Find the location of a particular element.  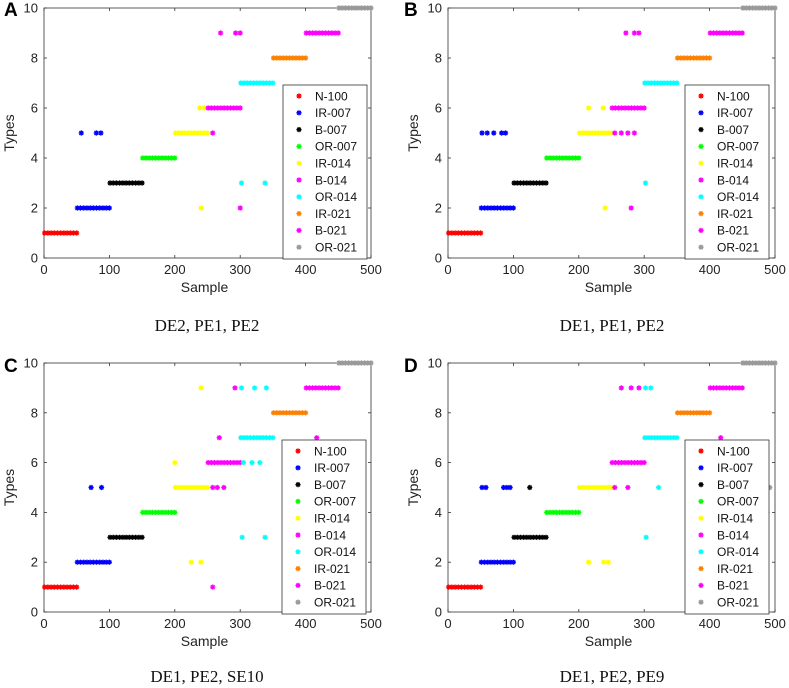

x-tick-label: 300 is located at coordinates (240, 623).